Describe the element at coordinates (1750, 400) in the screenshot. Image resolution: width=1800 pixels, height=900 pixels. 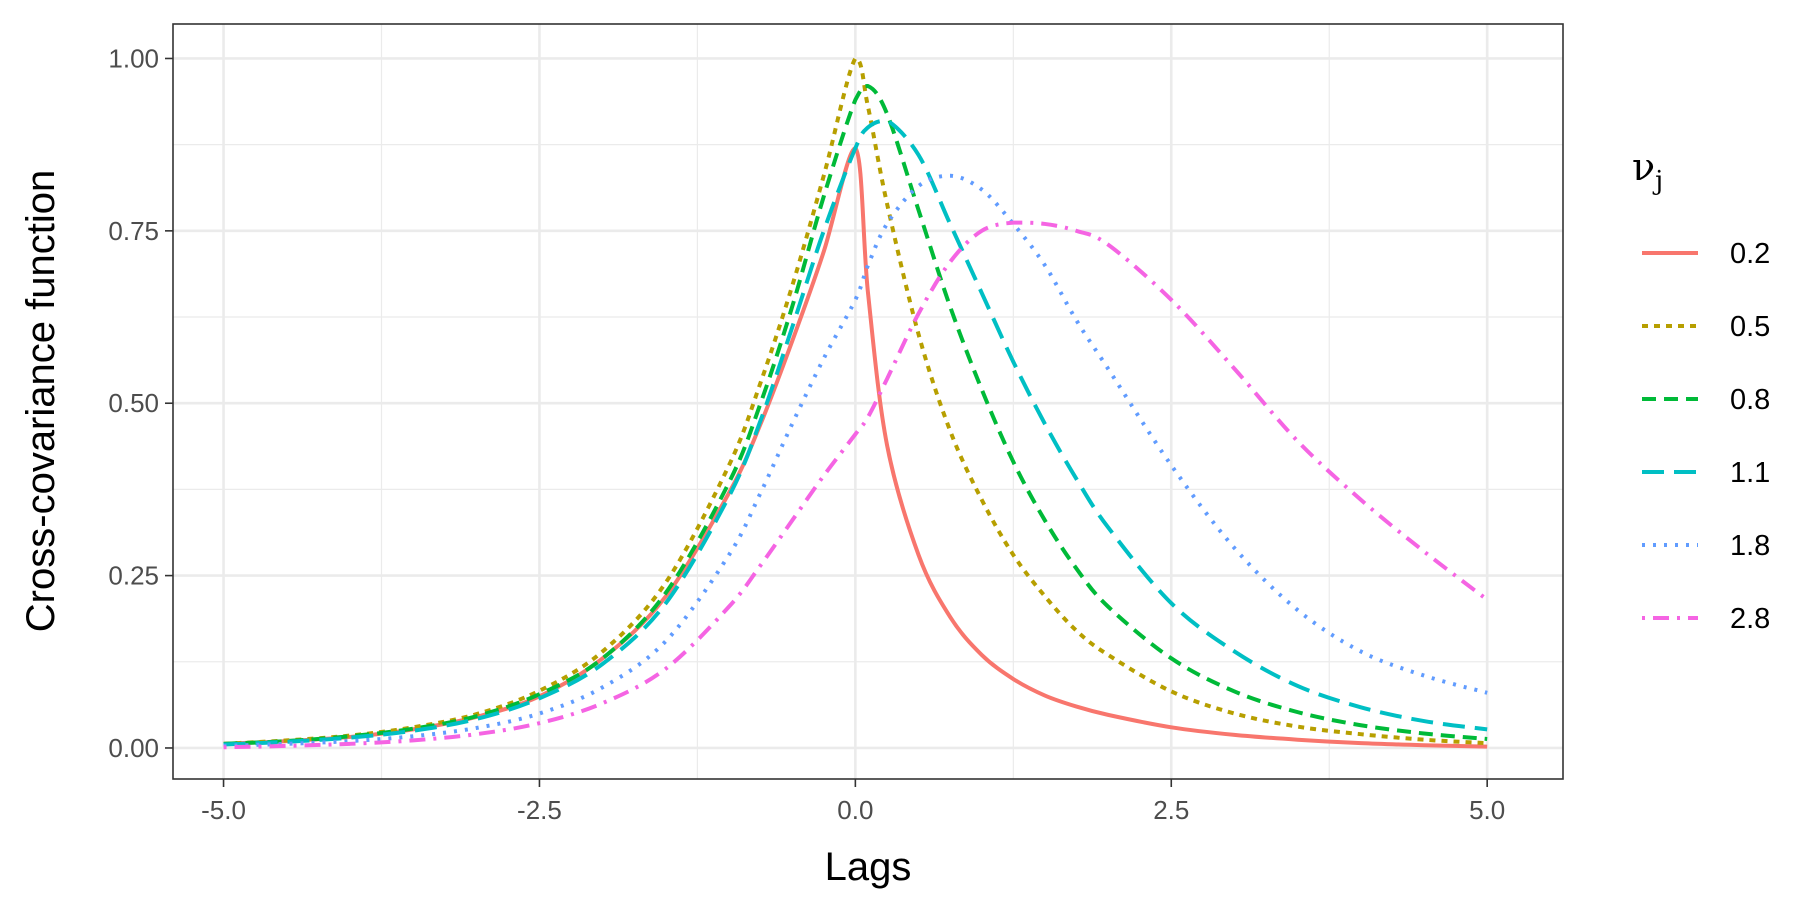
I see `legend-label: 0.8` at that location.